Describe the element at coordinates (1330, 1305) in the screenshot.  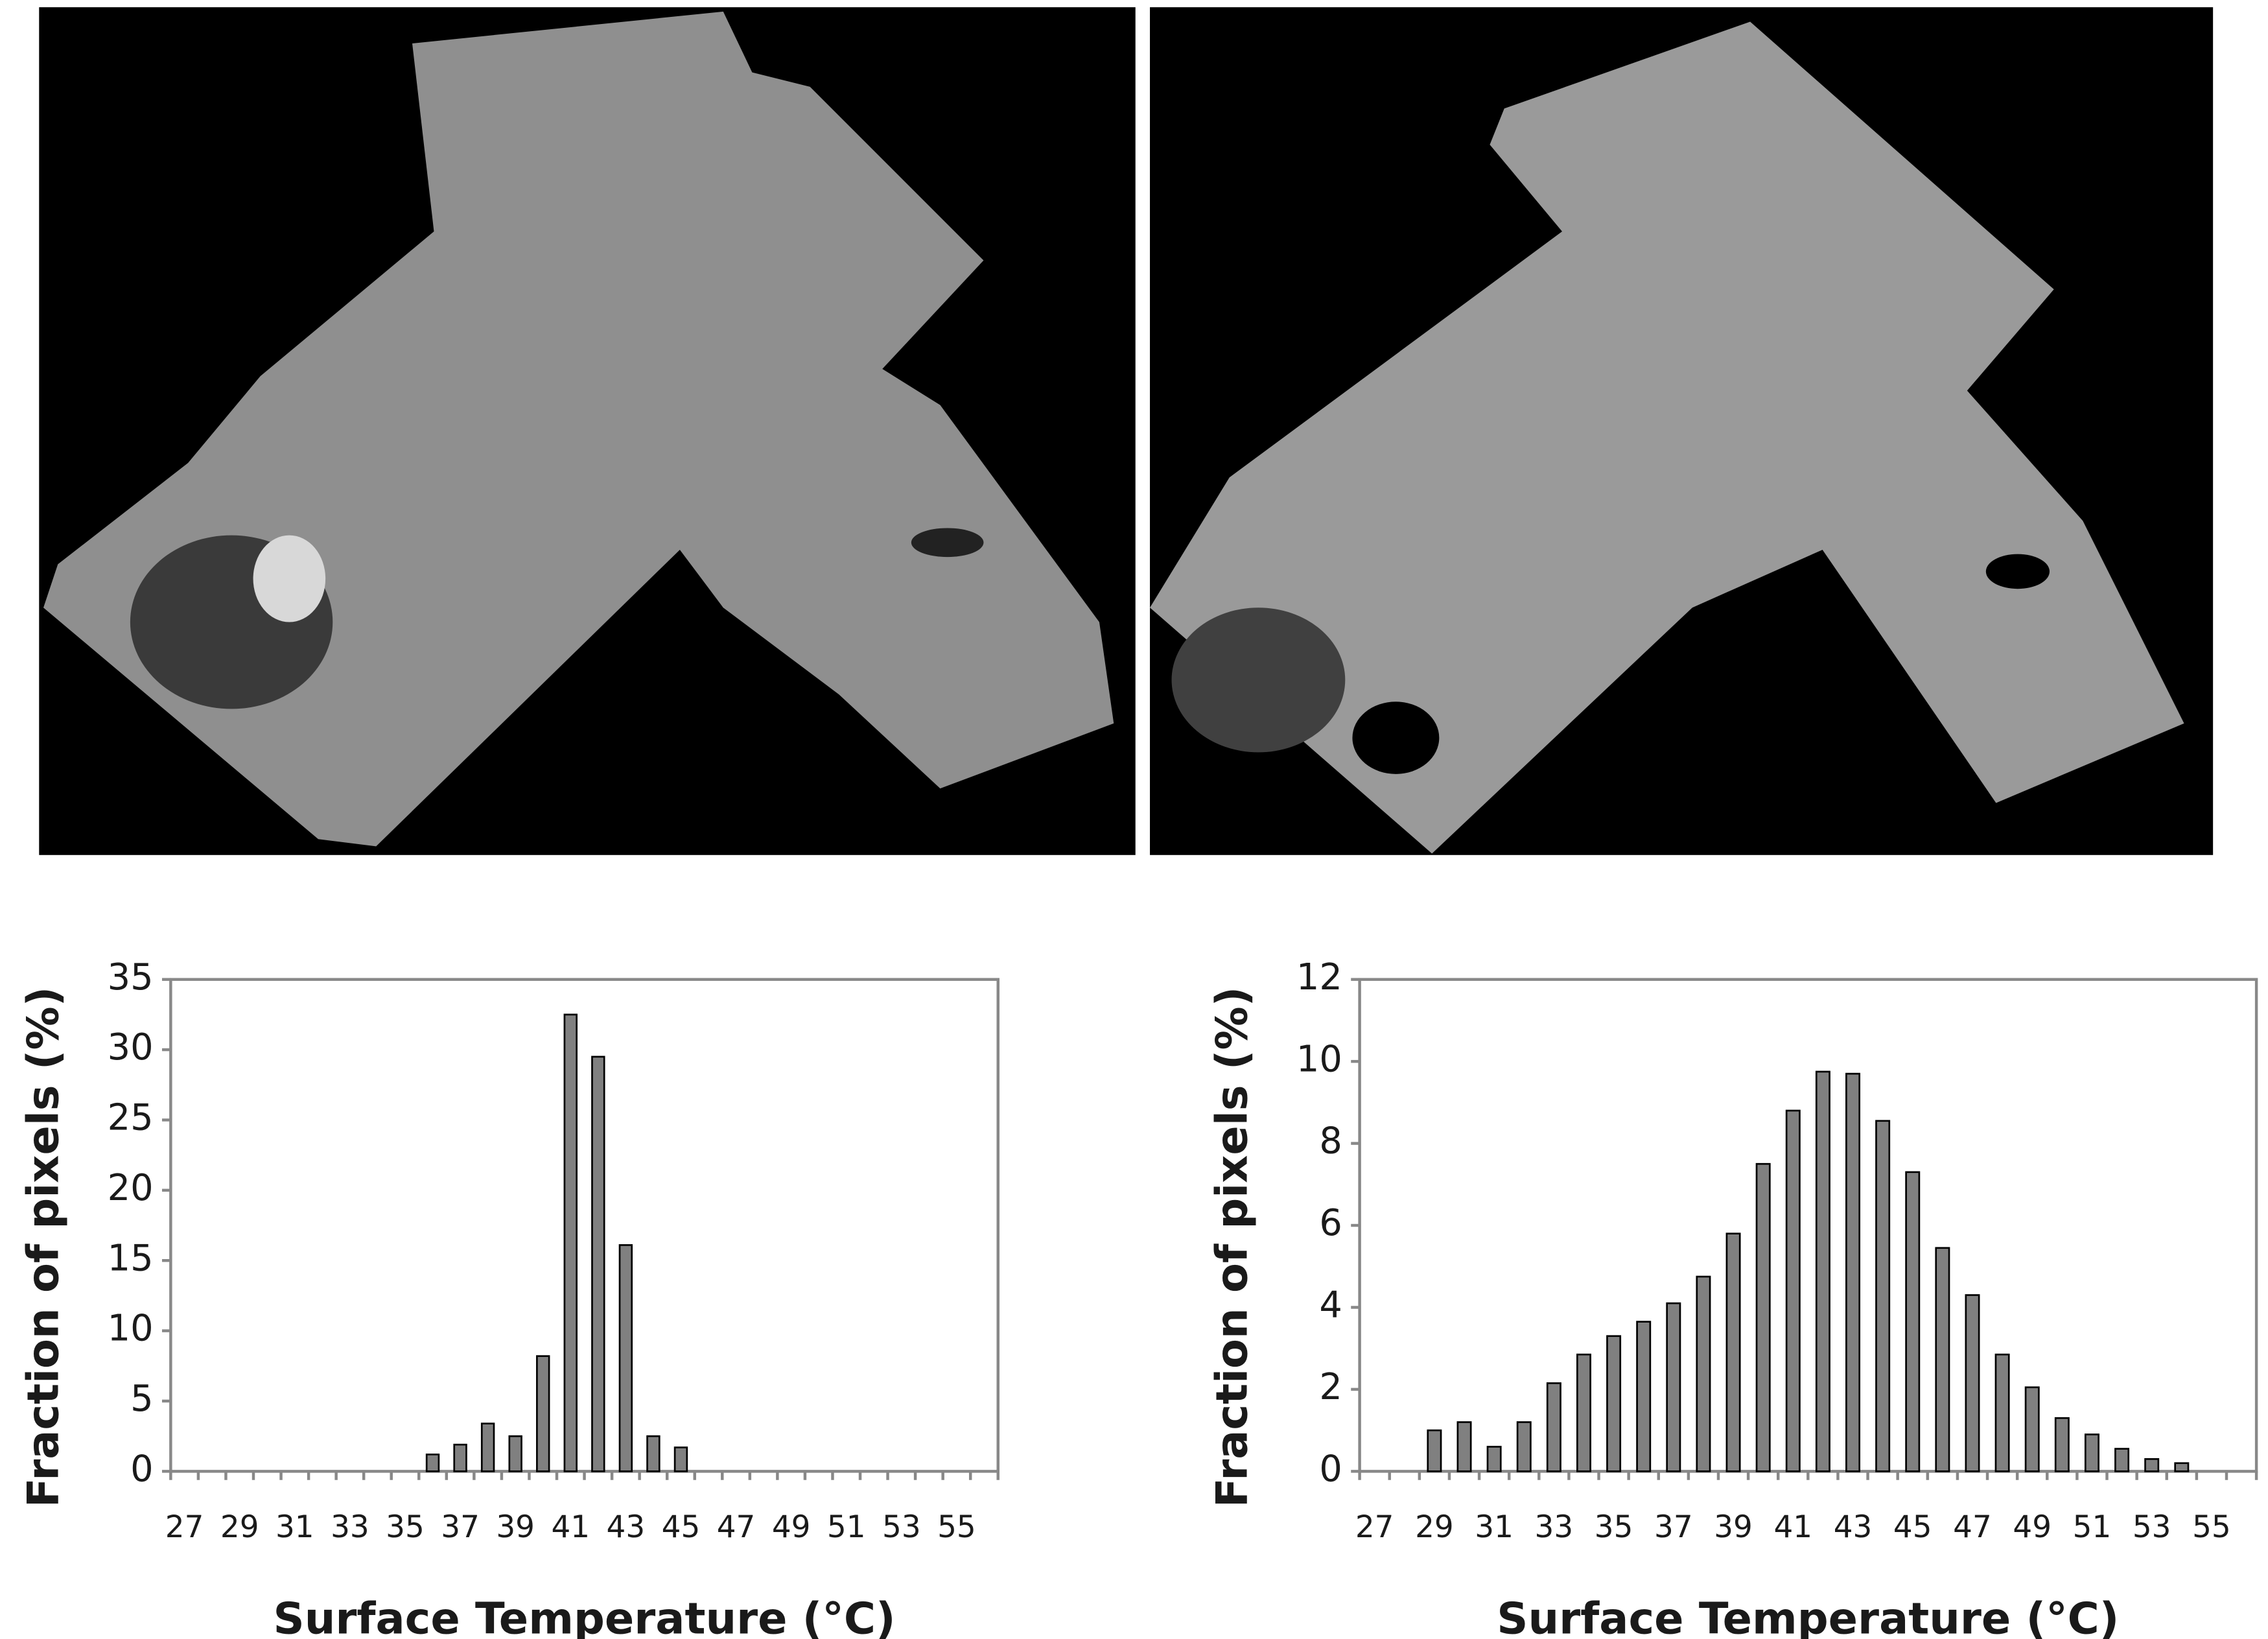
I see `y-tick-label: 4` at that location.